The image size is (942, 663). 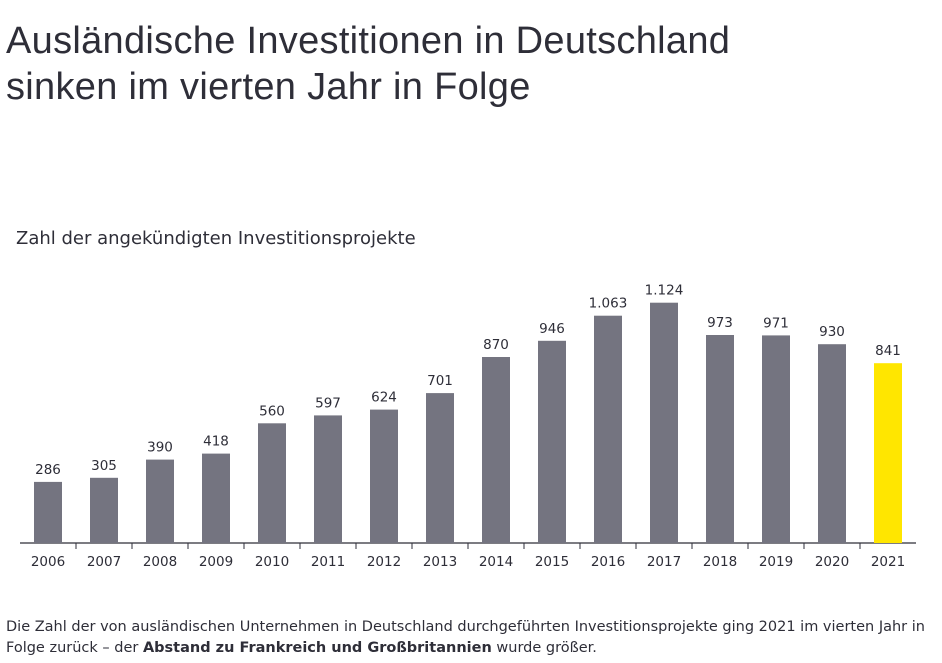 I want to click on bar-2010, so click(x=272, y=483).